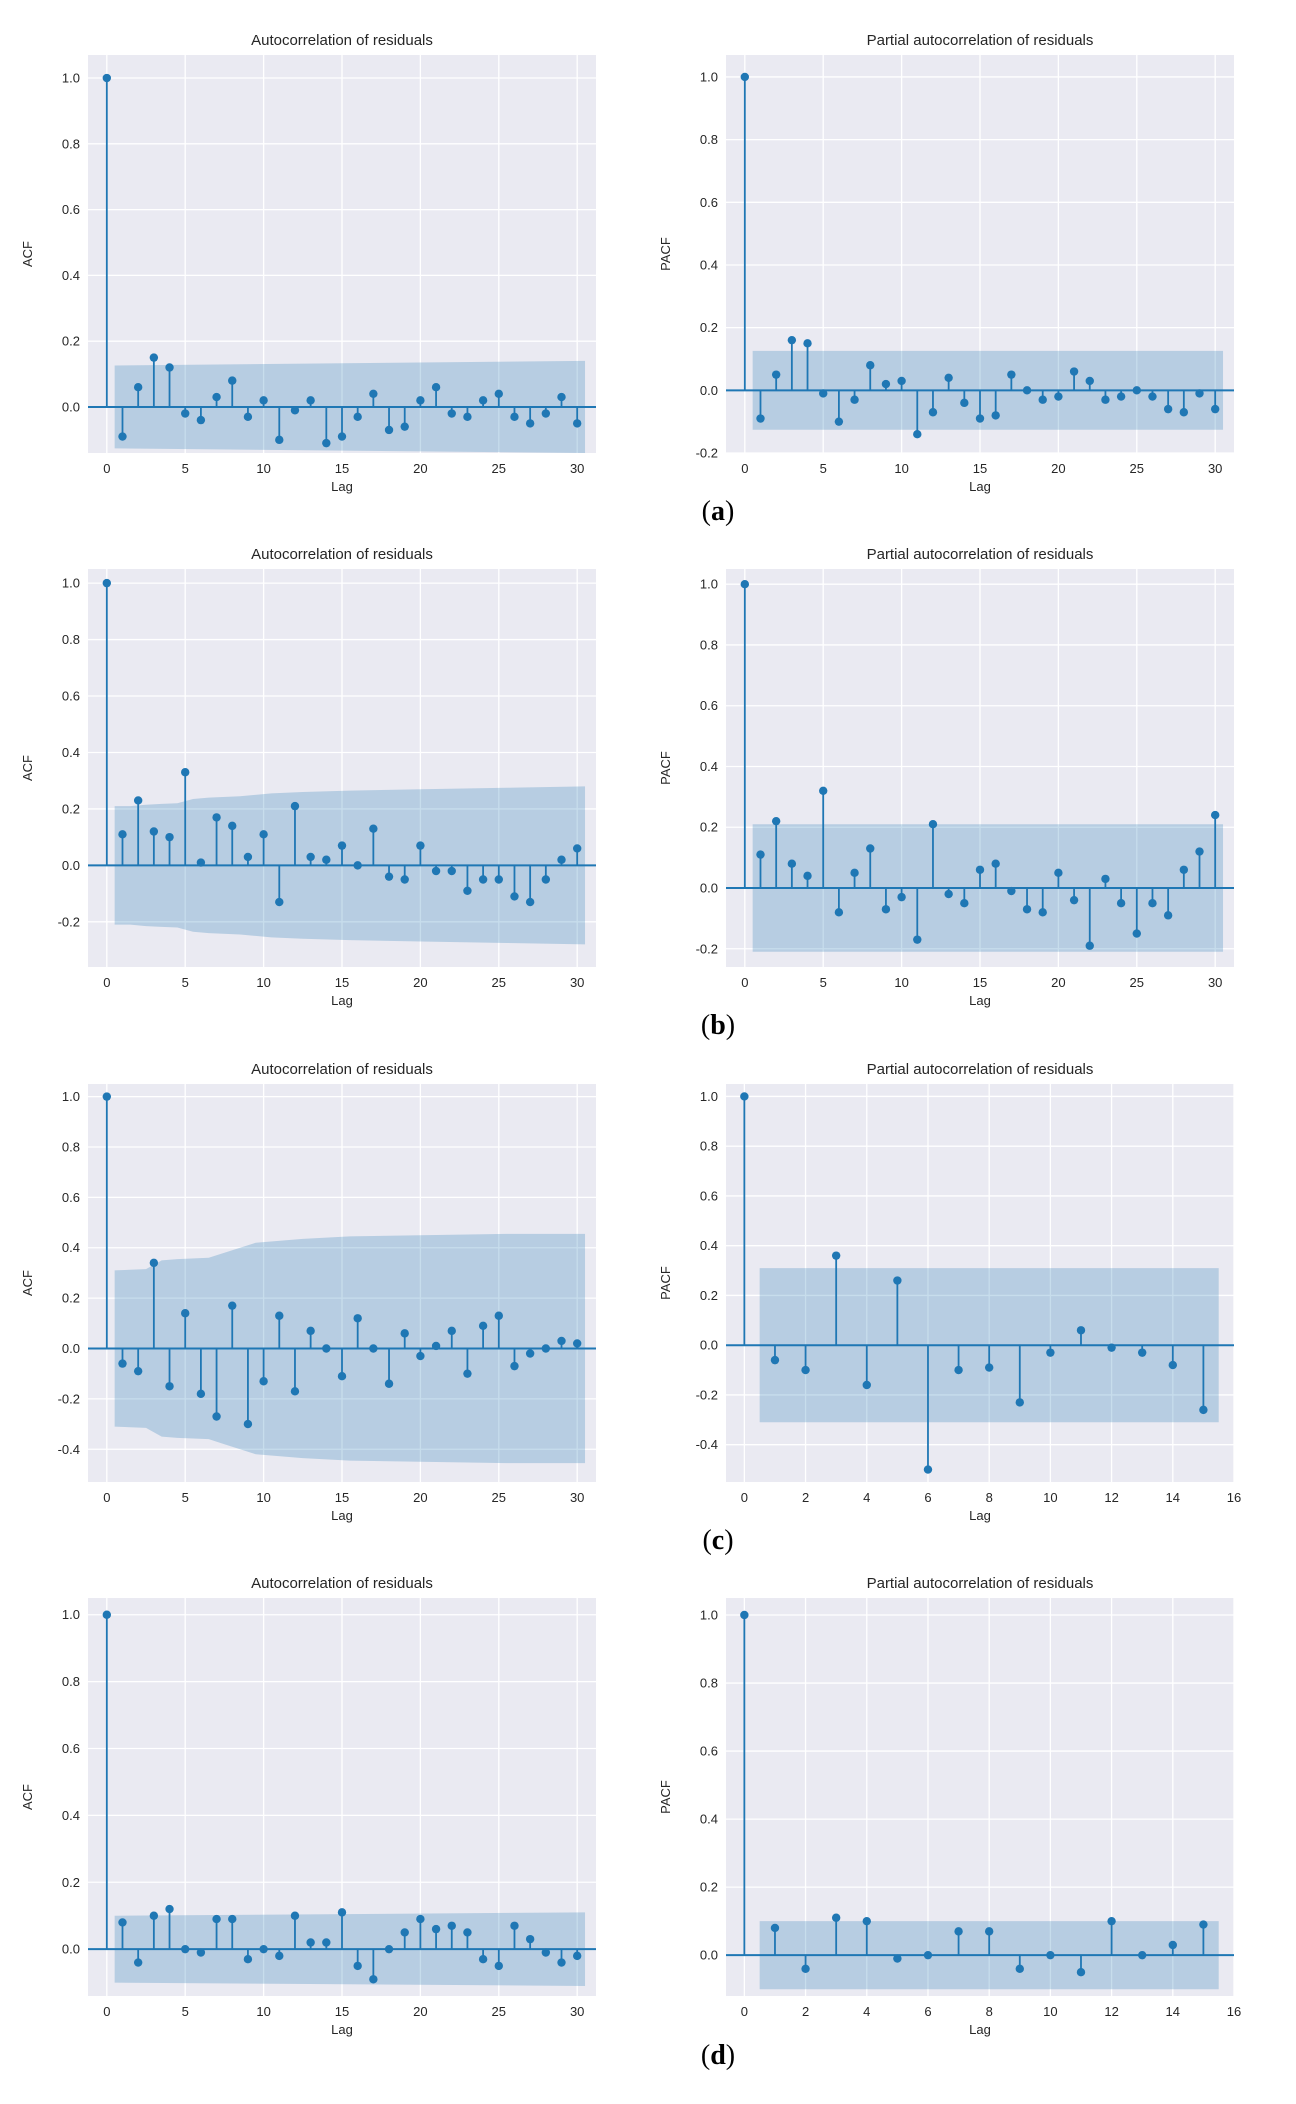  Describe the element at coordinates (980, 40) in the screenshot. I see `chart-title: Partial autocorrelation of residuals` at that location.